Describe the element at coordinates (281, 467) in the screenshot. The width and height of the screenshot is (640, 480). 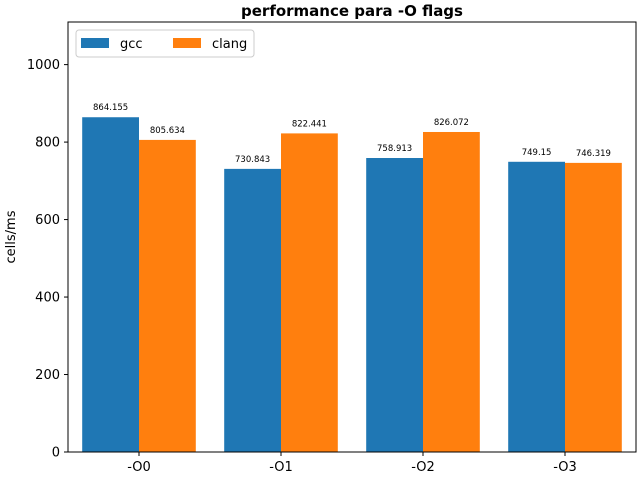
I see `x-tick-label: -O1` at that location.